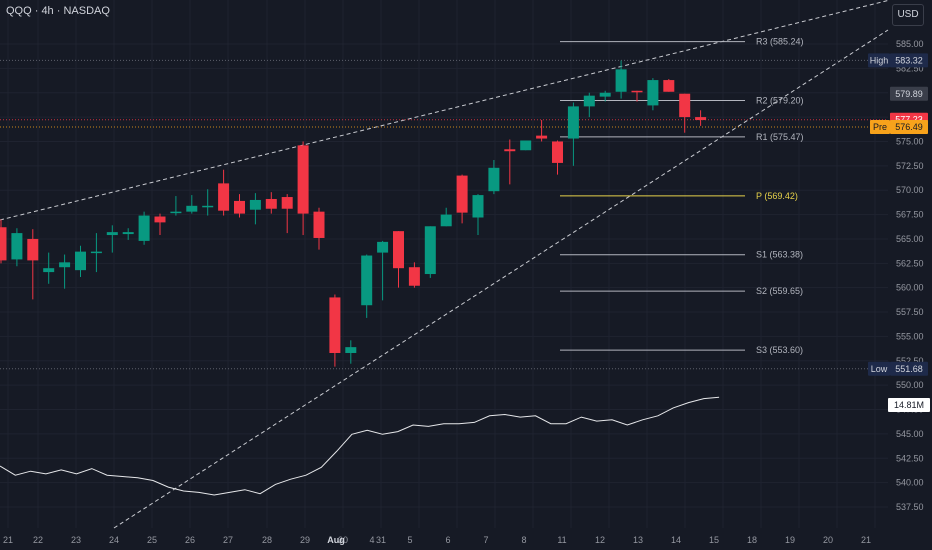 This screenshot has height=550, width=932. I want to click on time-tick-label: 20, so click(828, 540).